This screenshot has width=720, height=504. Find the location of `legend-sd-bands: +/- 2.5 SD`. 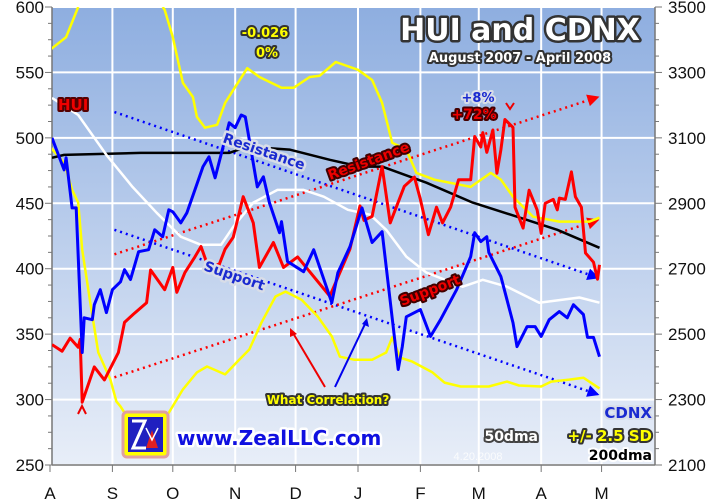

legend-sd-bands: +/- 2.5 SD is located at coordinates (609, 436).